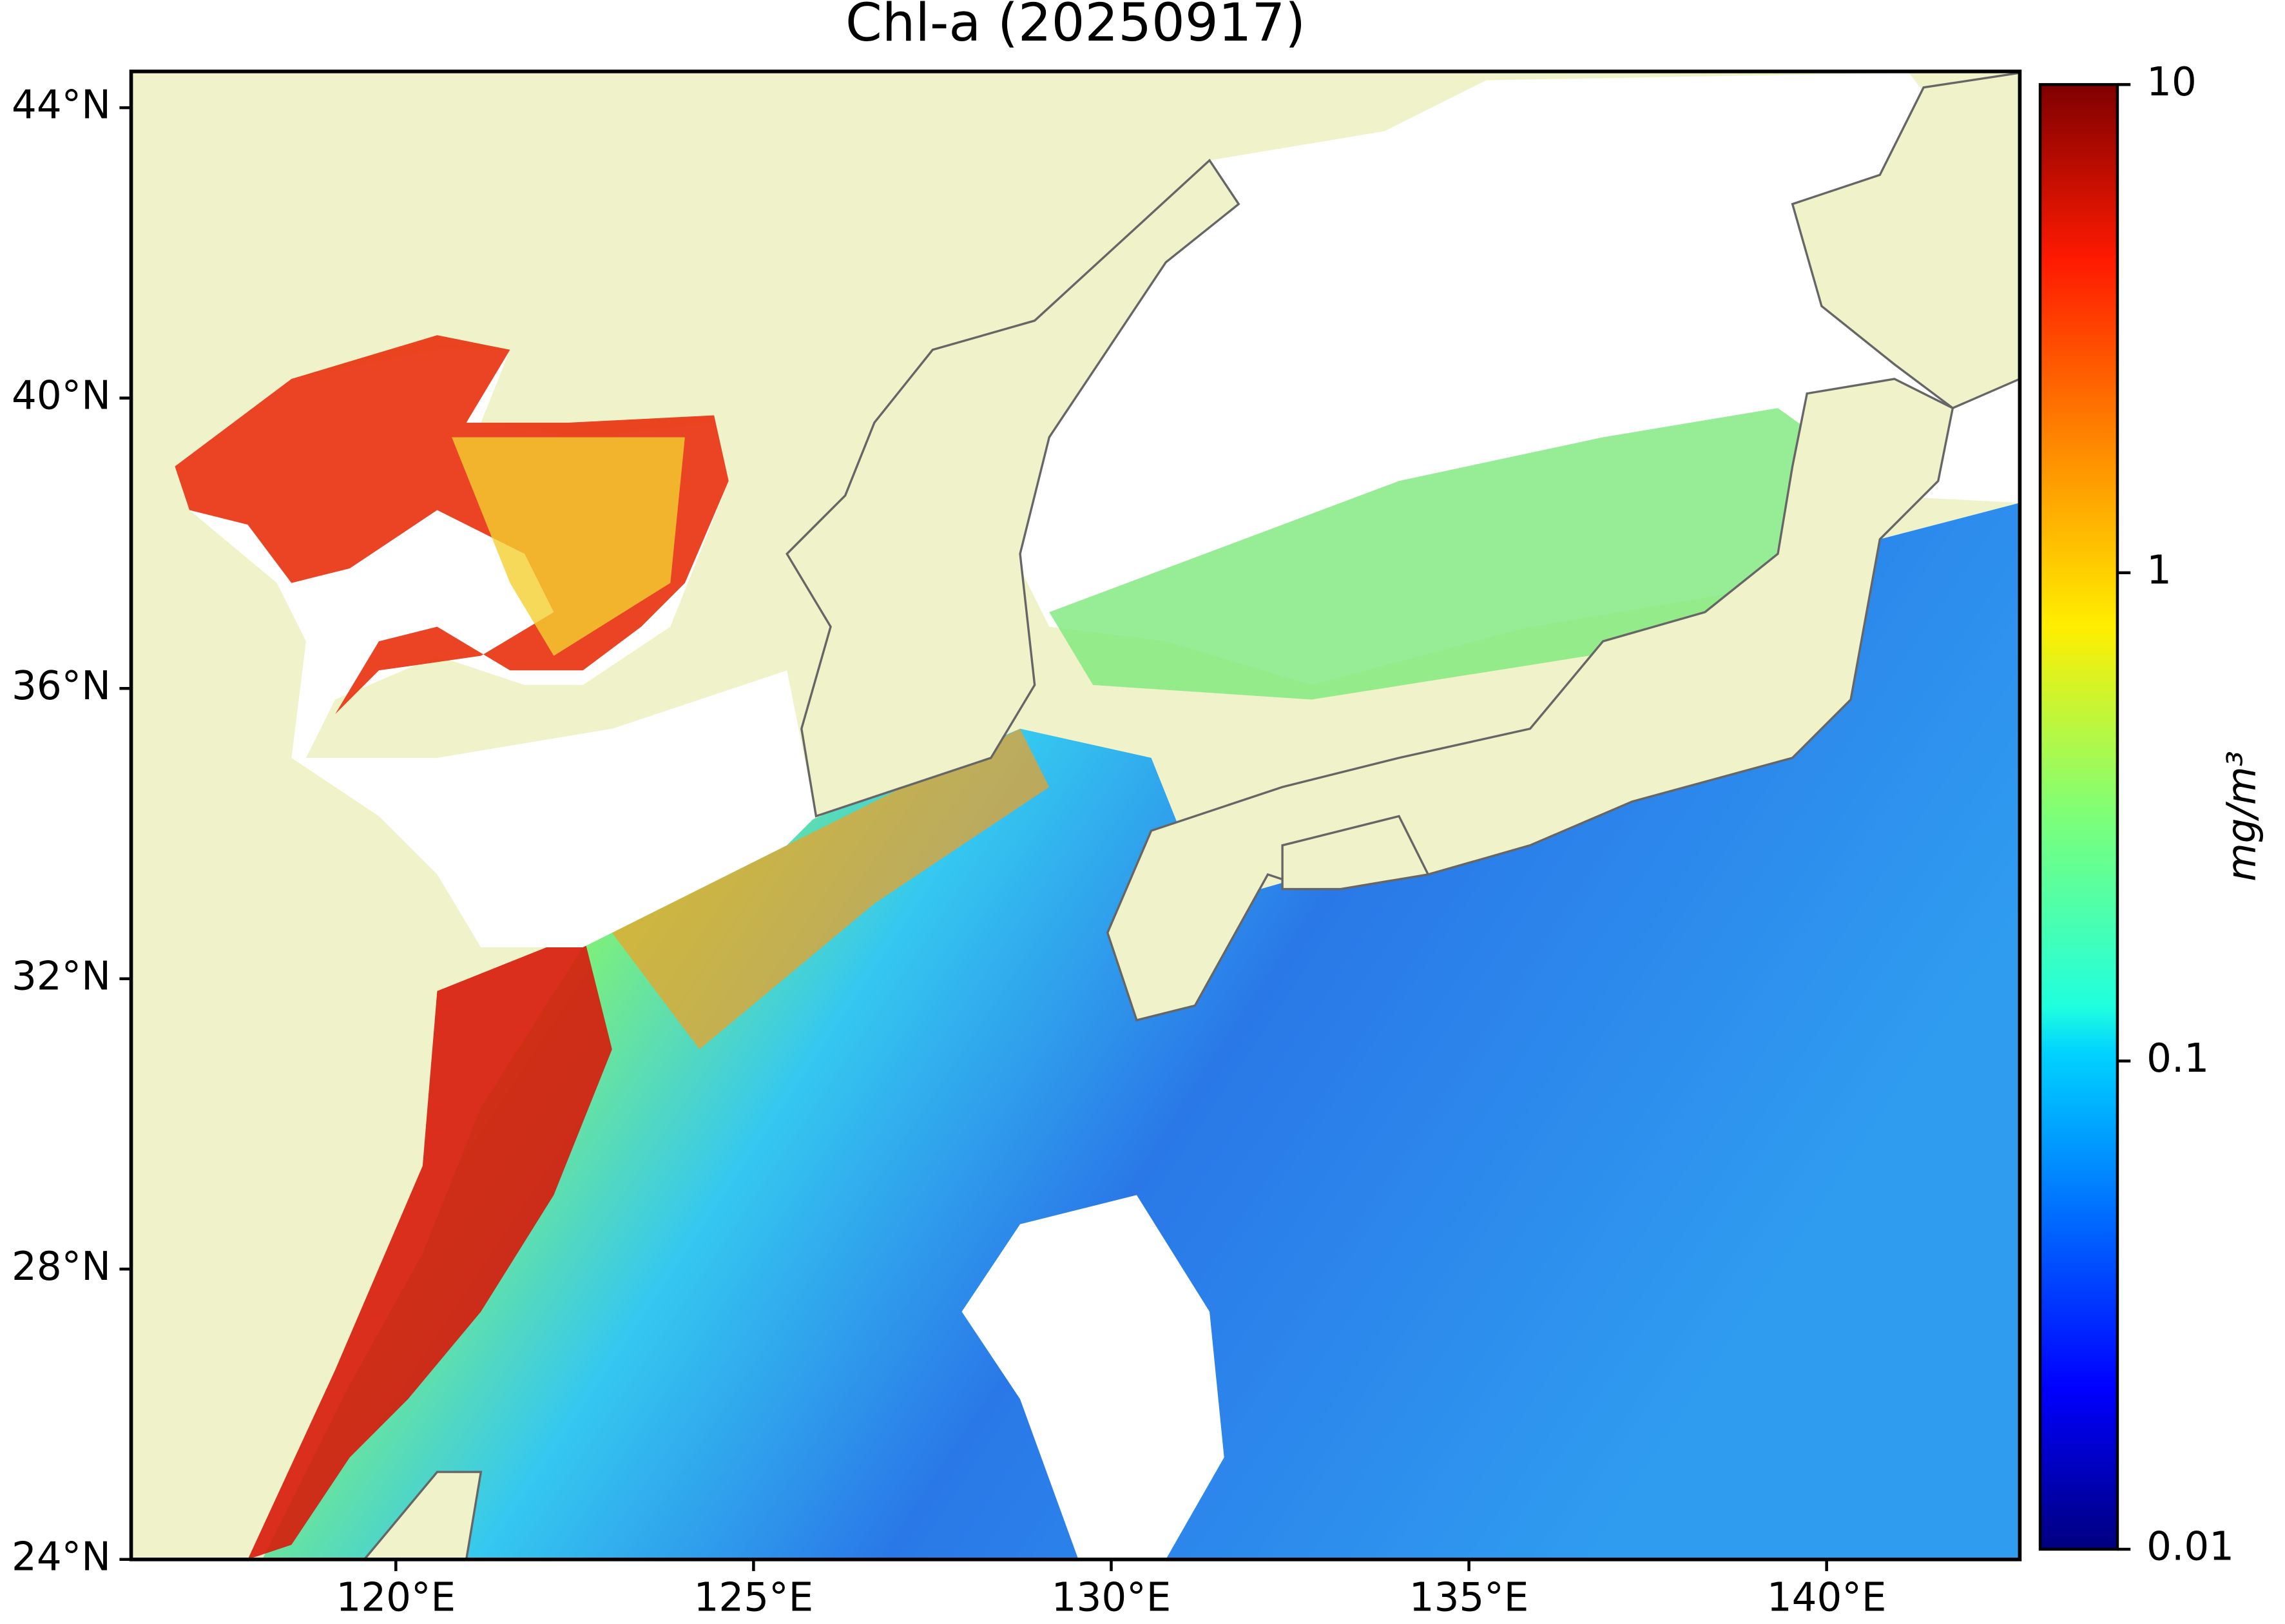 This screenshot has height=1624, width=2285. I want to click on y-tick-label: 40°N, so click(61, 395).